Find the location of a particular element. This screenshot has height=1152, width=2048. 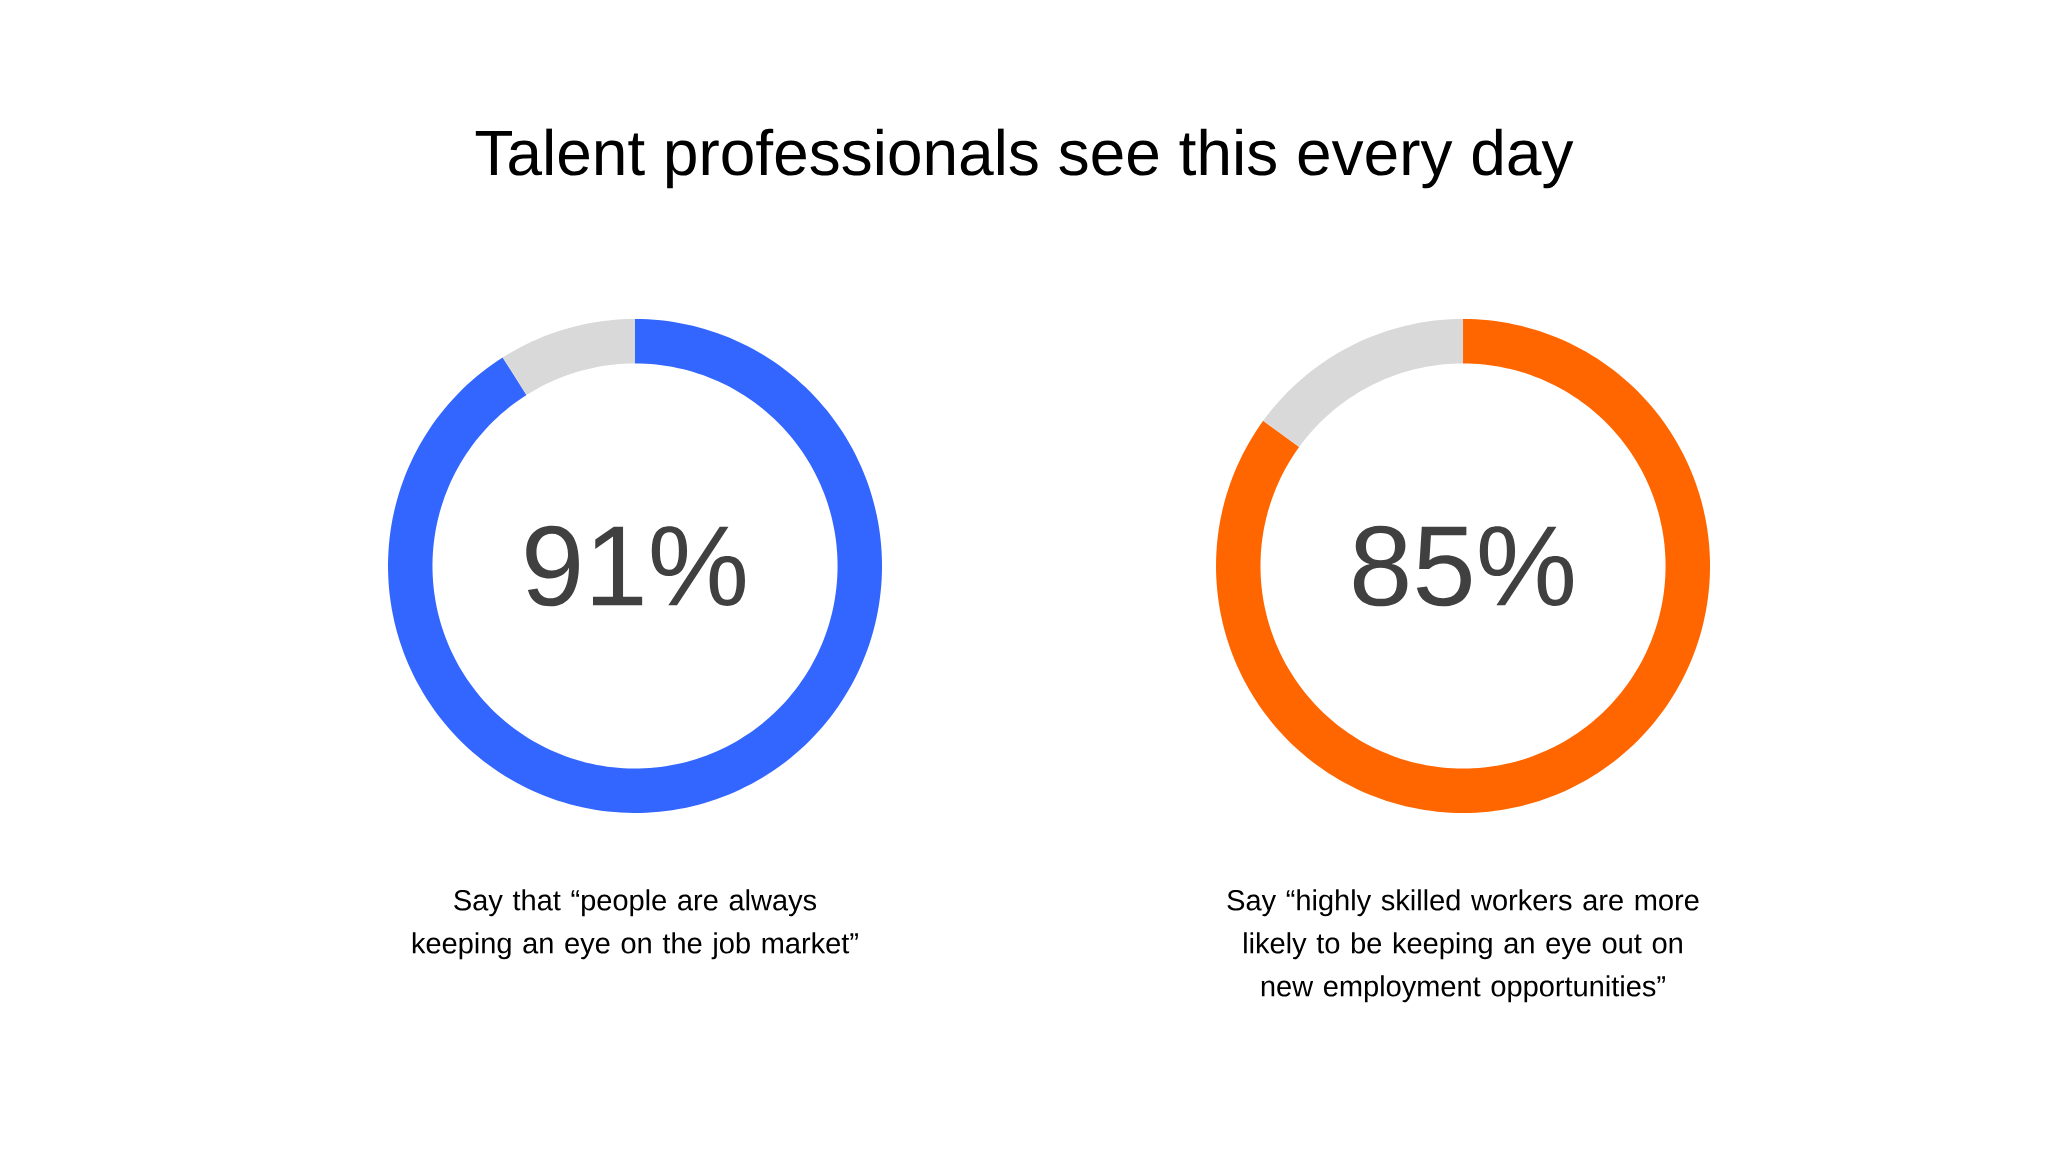

text: Talent professionals see this every day is located at coordinates (1024, 158).